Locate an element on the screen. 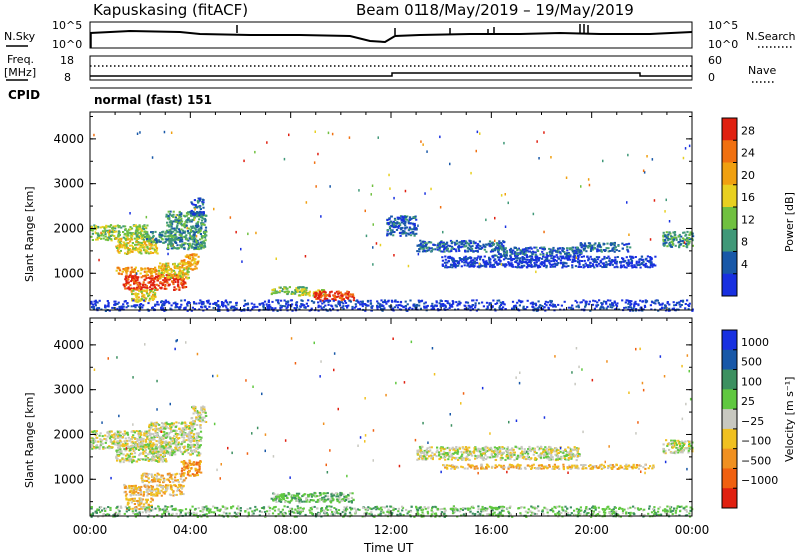  colorbar-segment is located at coordinates (729, 263).